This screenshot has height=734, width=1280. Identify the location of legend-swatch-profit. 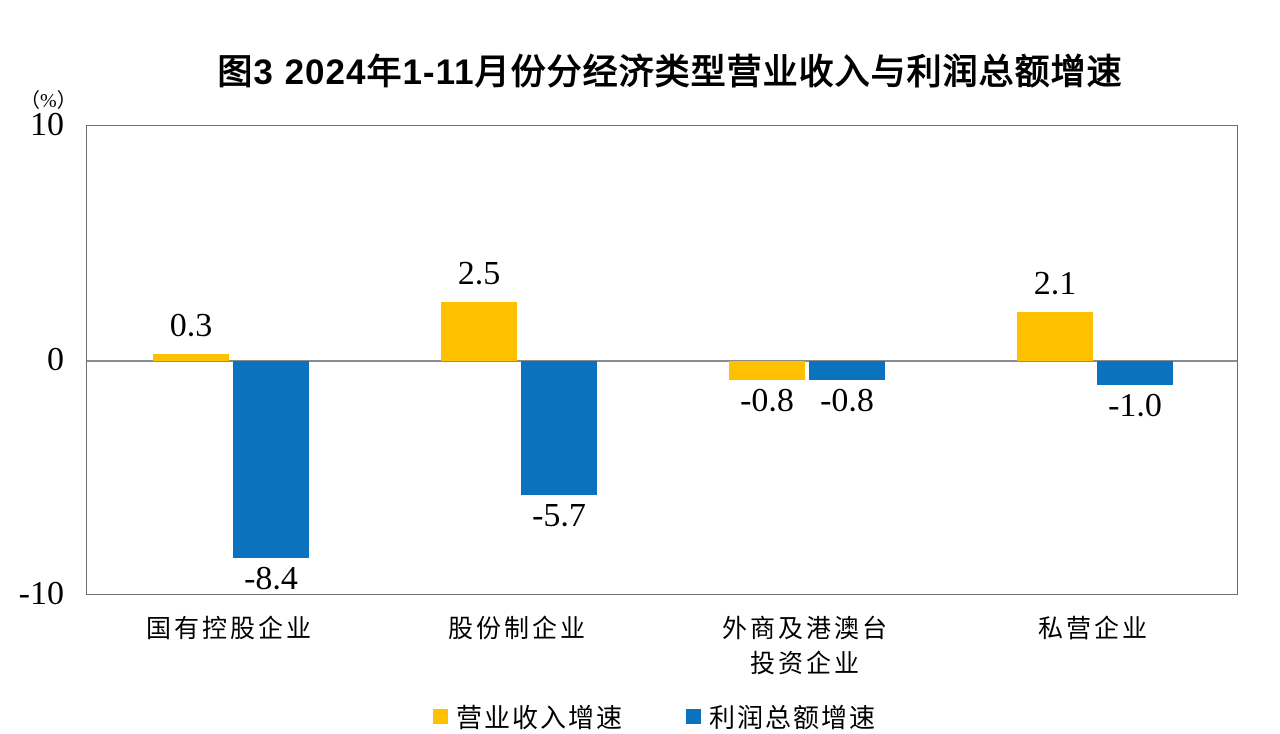
(693, 716).